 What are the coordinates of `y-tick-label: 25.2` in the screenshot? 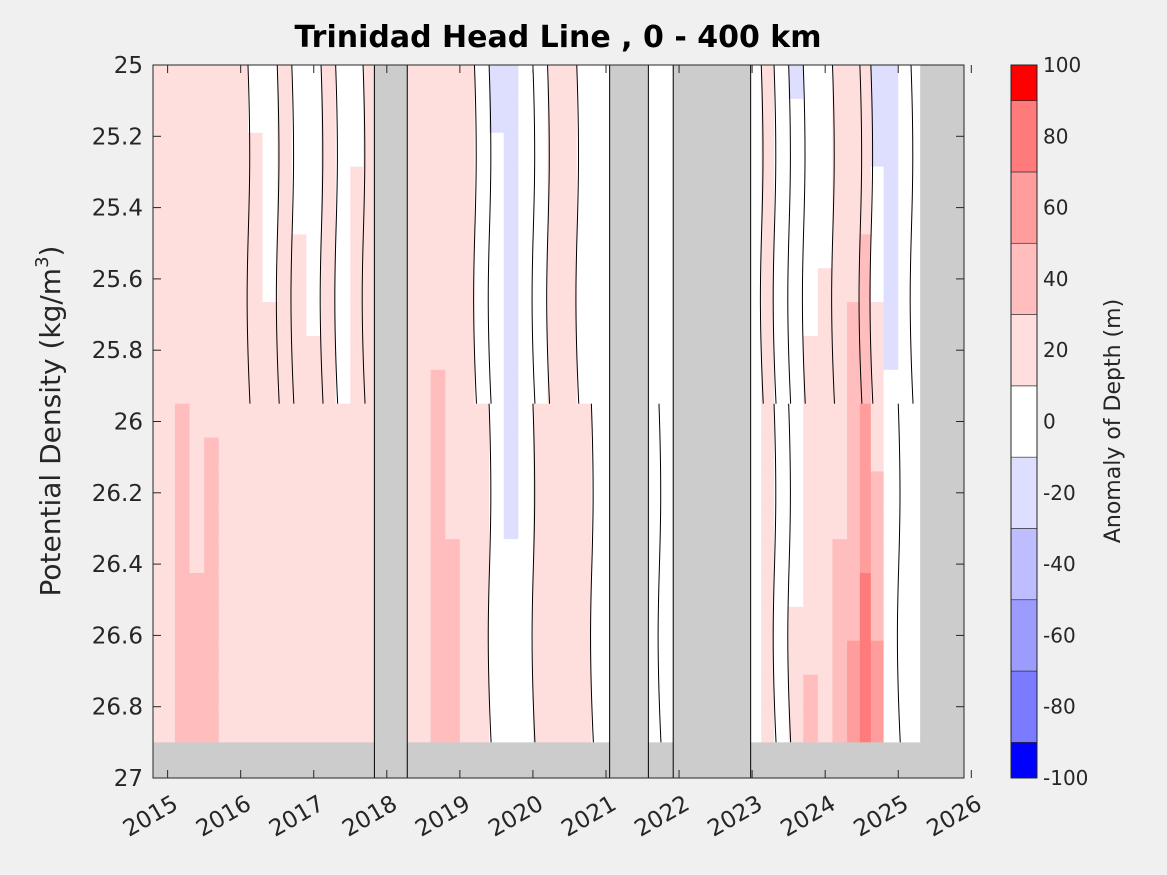 It's located at (117, 137).